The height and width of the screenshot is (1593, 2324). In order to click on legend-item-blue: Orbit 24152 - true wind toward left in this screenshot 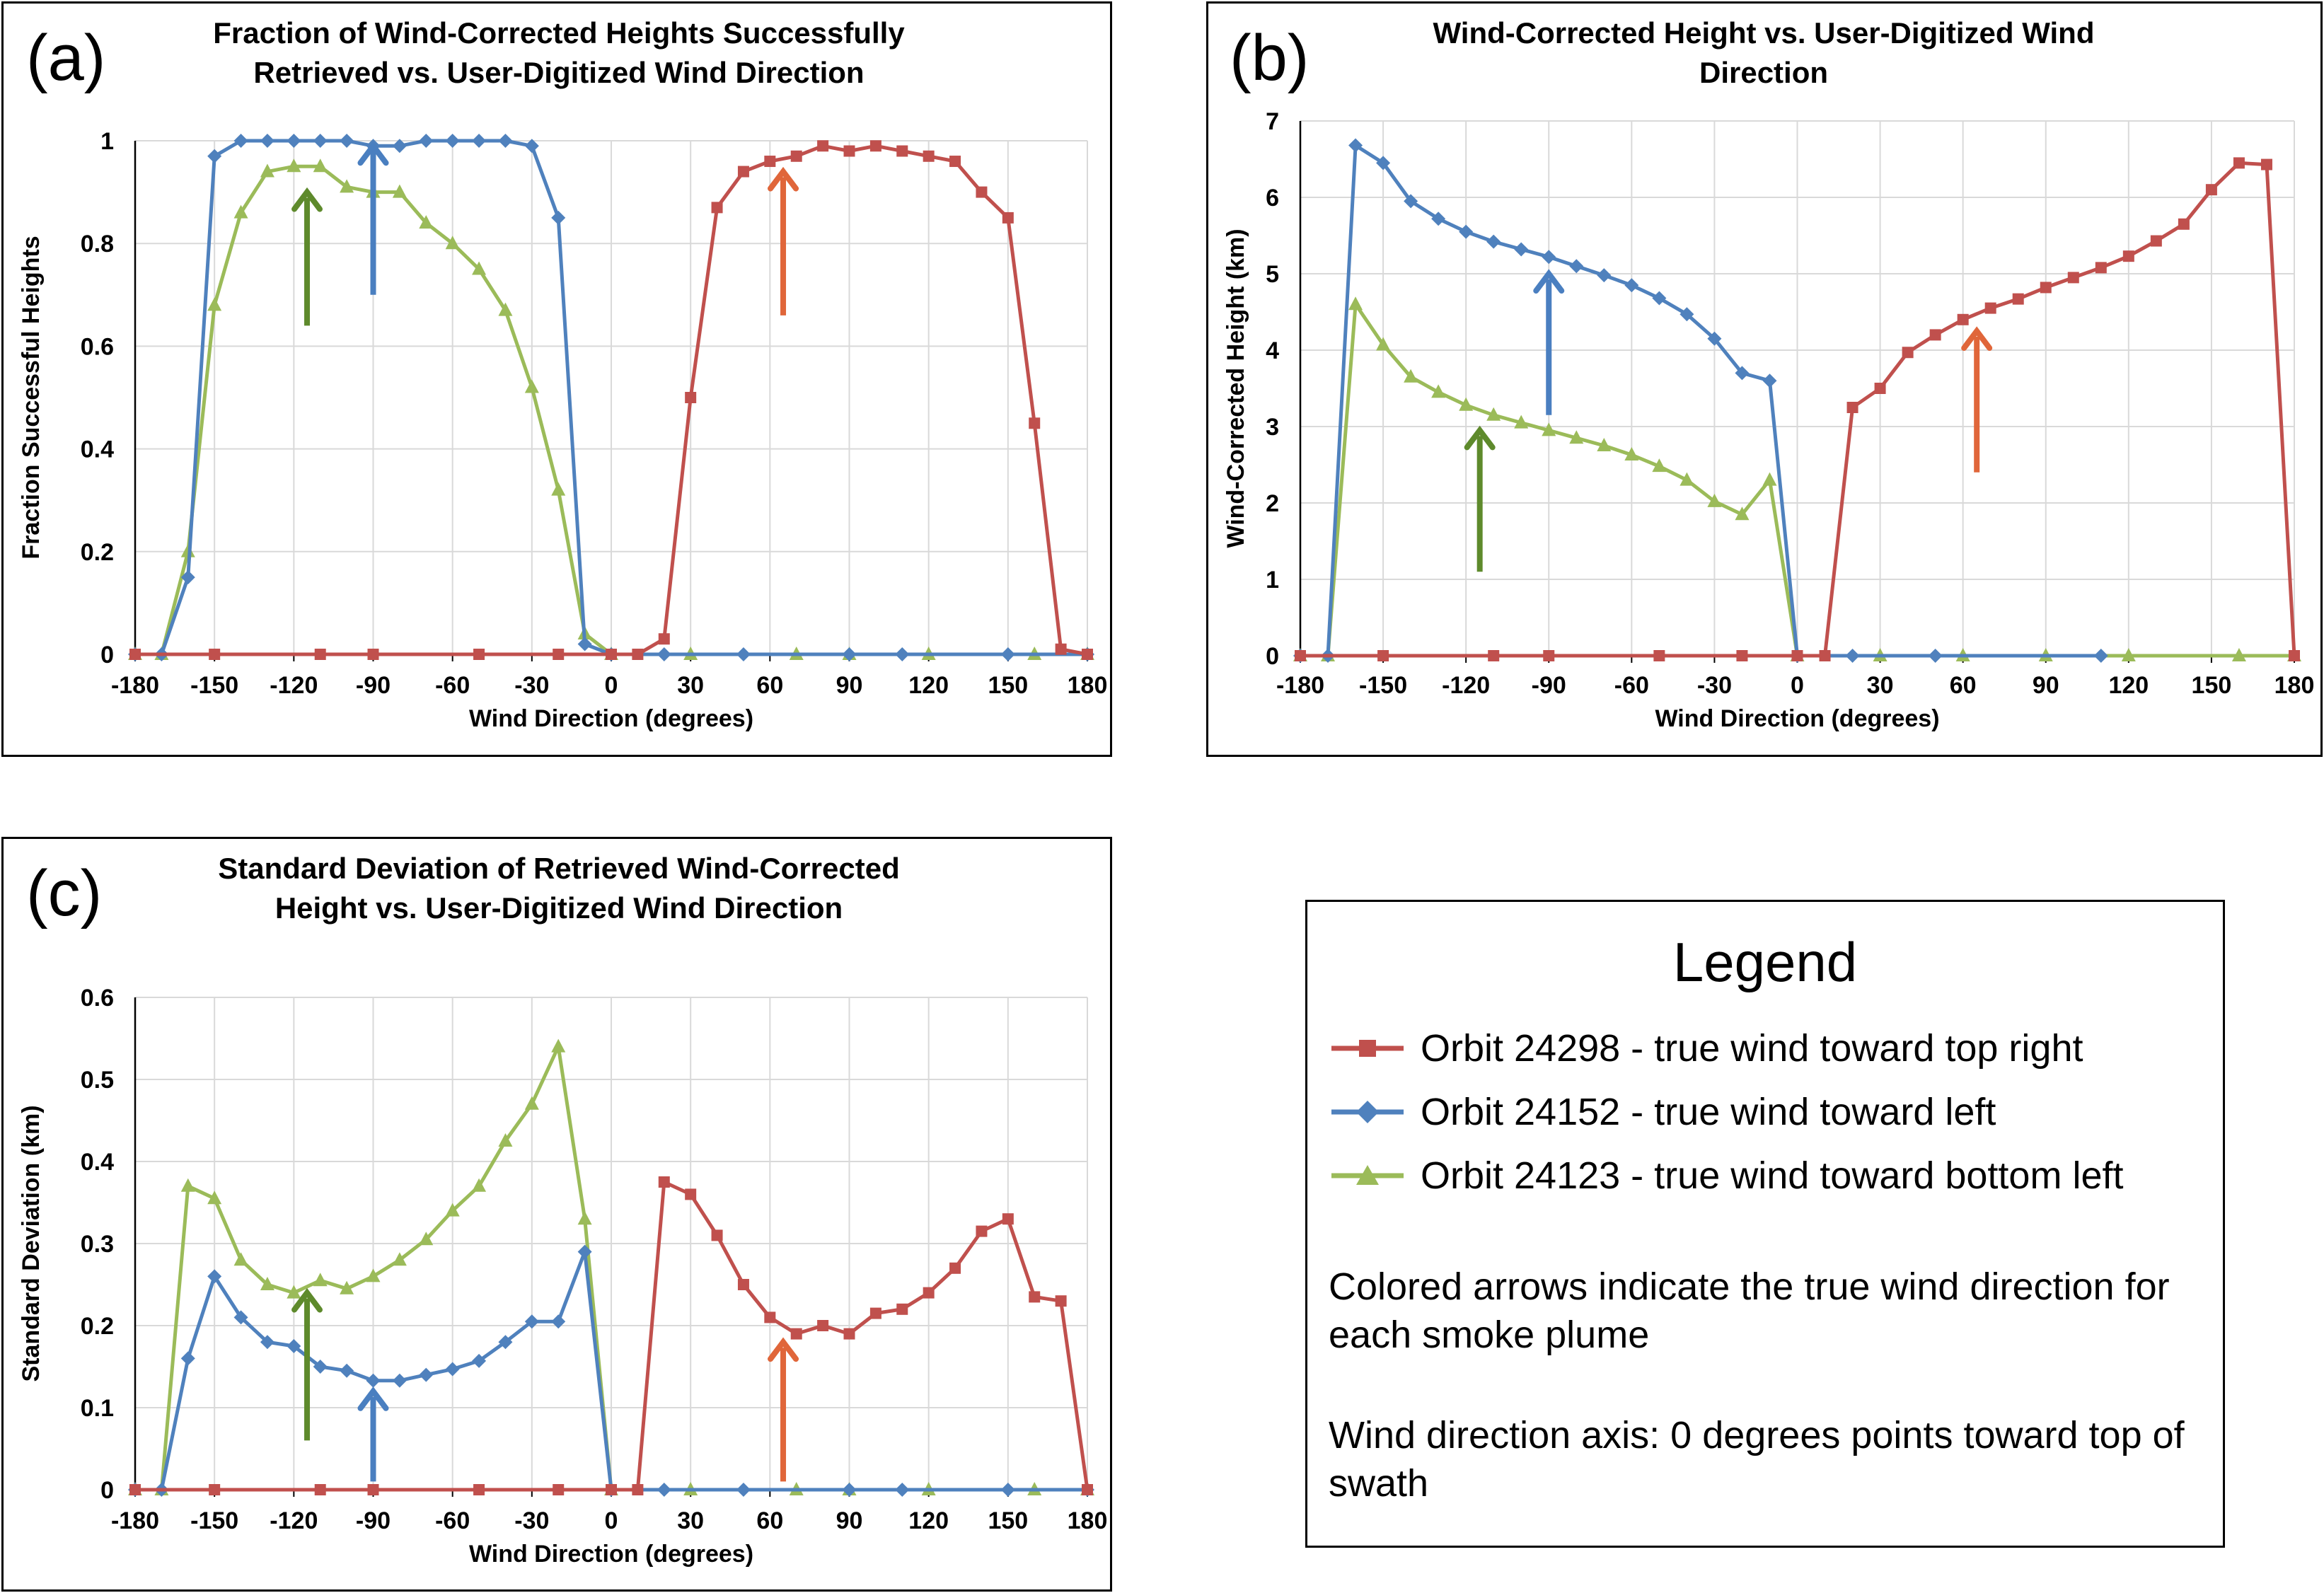, I will do `click(1663, 1112)`.